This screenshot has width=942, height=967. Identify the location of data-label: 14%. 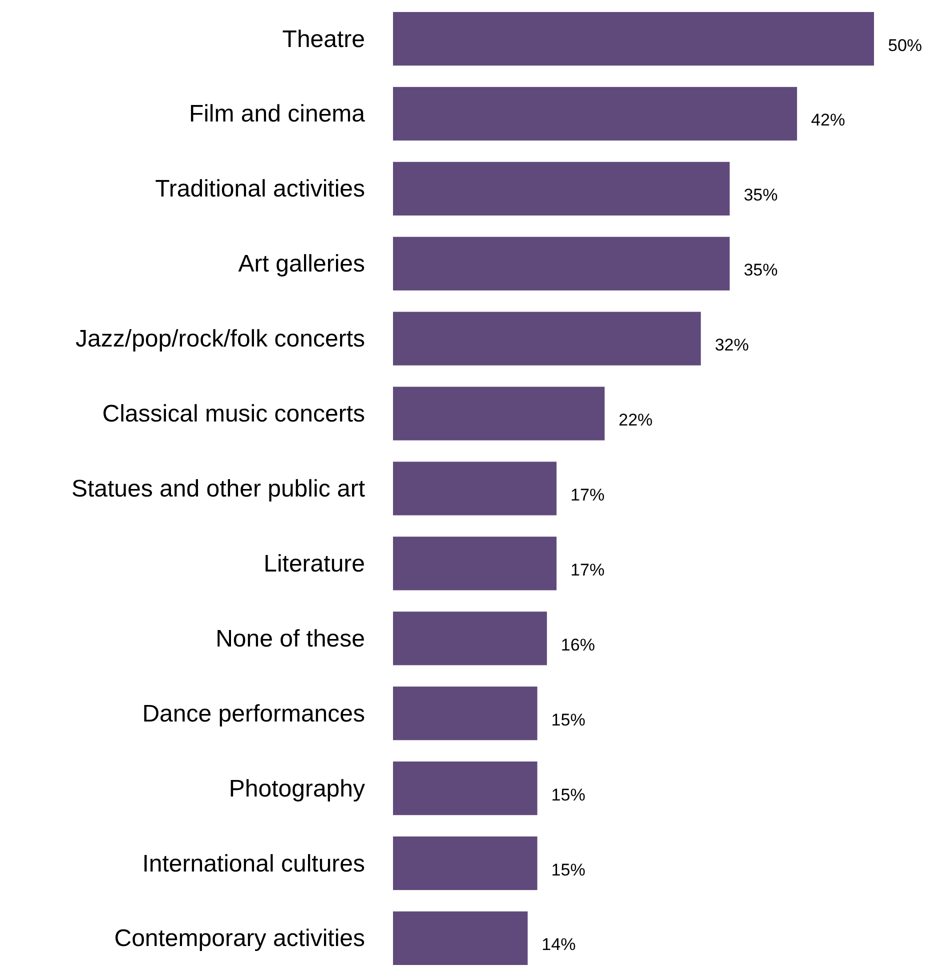
(559, 944).